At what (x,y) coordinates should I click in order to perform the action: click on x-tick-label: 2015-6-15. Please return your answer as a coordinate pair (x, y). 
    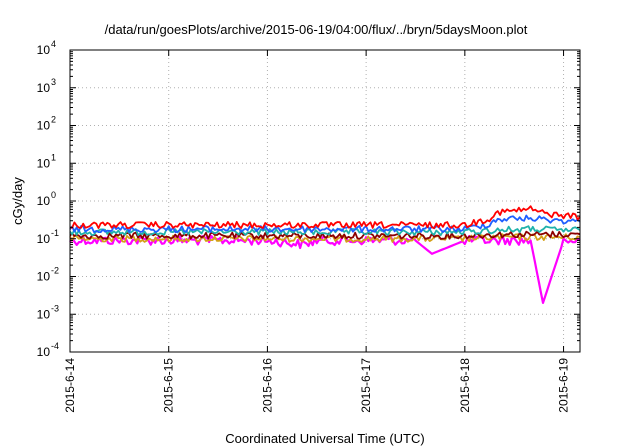
    Looking at the image, I should click on (169, 385).